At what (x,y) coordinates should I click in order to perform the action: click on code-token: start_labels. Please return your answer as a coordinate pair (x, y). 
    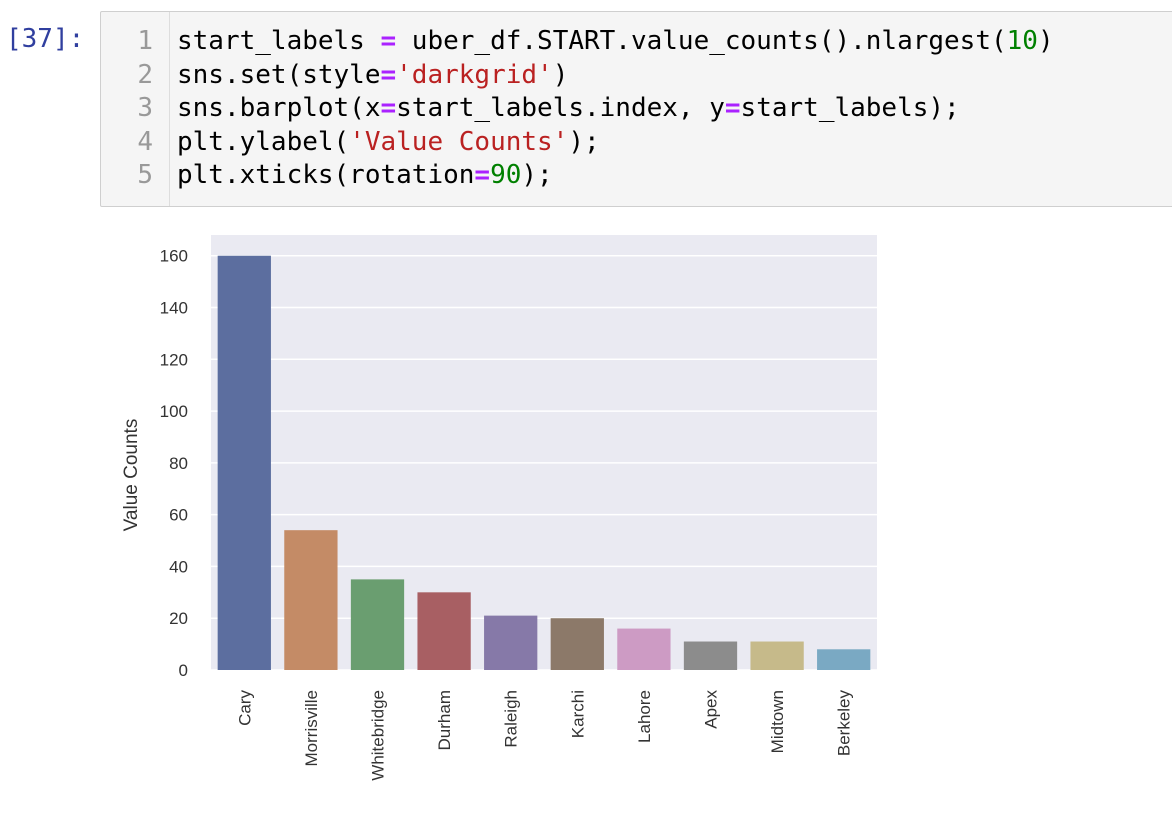
    Looking at the image, I should click on (279, 41).